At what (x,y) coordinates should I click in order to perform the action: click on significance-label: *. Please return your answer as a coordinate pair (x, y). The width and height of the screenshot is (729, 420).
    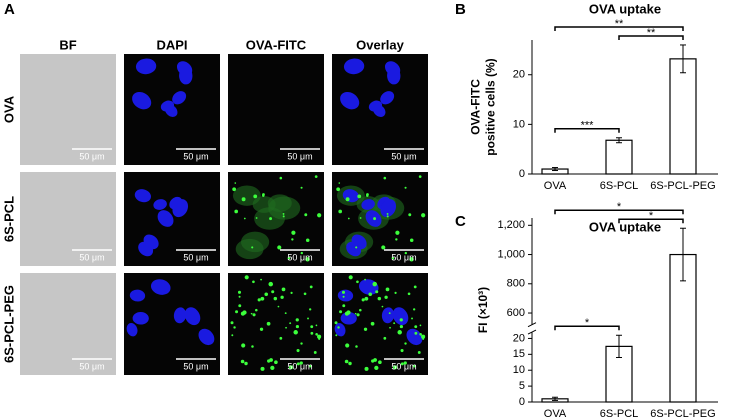
    Looking at the image, I should click on (651, 216).